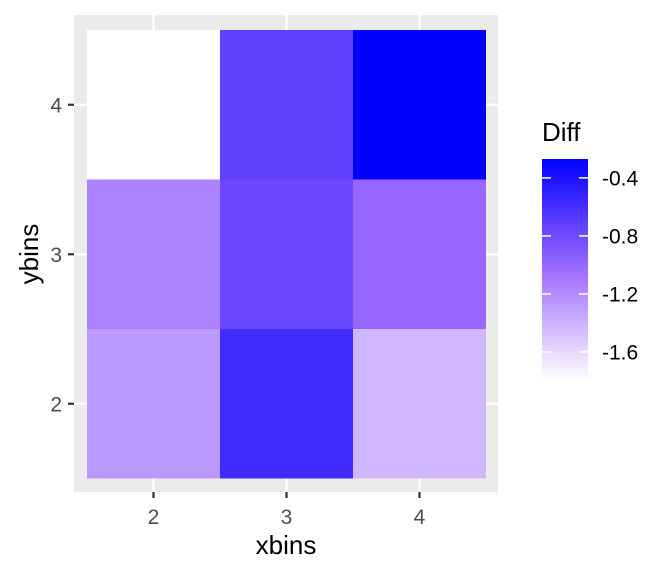 This screenshot has width=672, height=576. I want to click on legend-tick-label-2: -1.2, so click(620, 294).